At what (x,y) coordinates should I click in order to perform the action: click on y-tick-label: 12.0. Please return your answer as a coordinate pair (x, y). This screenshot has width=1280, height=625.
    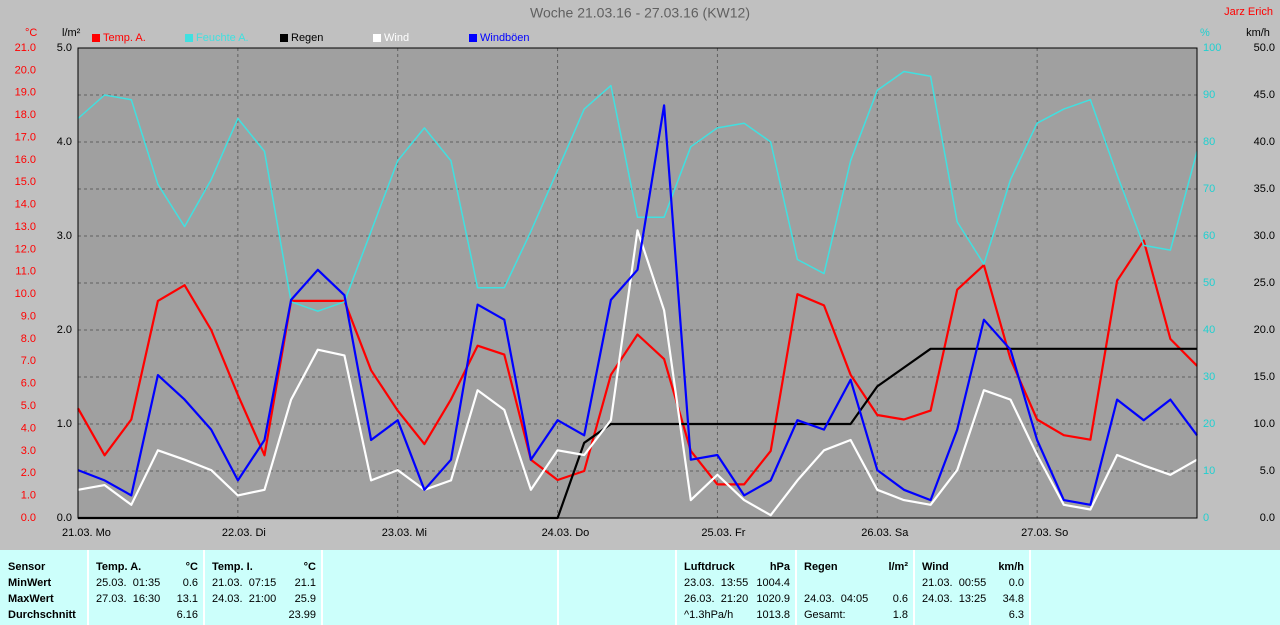
    Looking at the image, I should click on (25, 249).